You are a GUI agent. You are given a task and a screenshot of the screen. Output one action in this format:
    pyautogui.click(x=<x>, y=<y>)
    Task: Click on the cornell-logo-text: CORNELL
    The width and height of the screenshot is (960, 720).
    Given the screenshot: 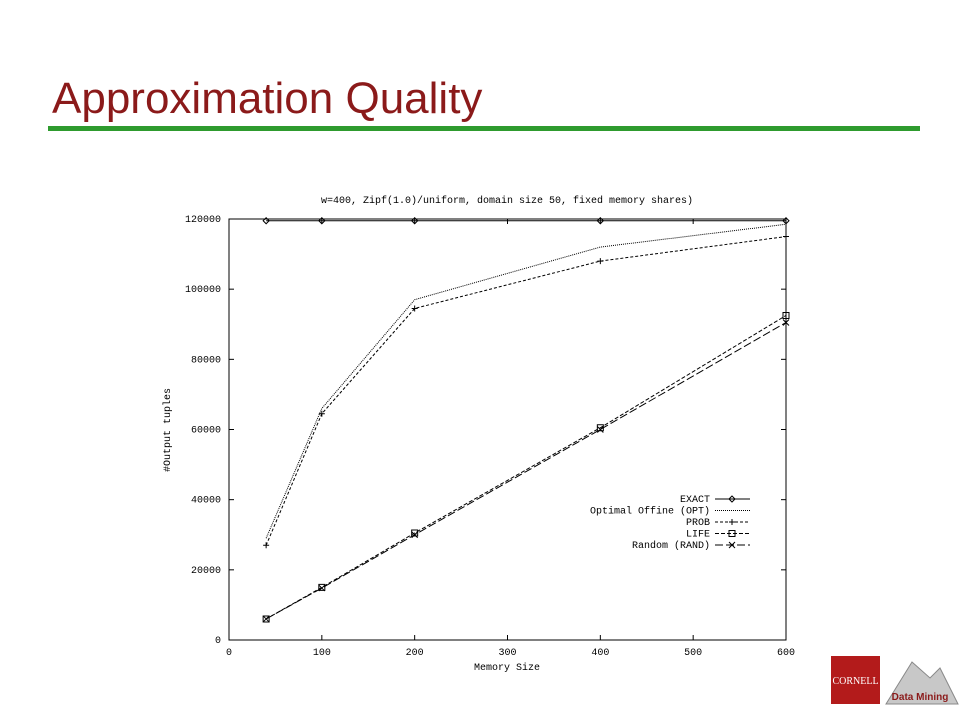 What is the action you would take?
    pyautogui.click(x=855, y=681)
    